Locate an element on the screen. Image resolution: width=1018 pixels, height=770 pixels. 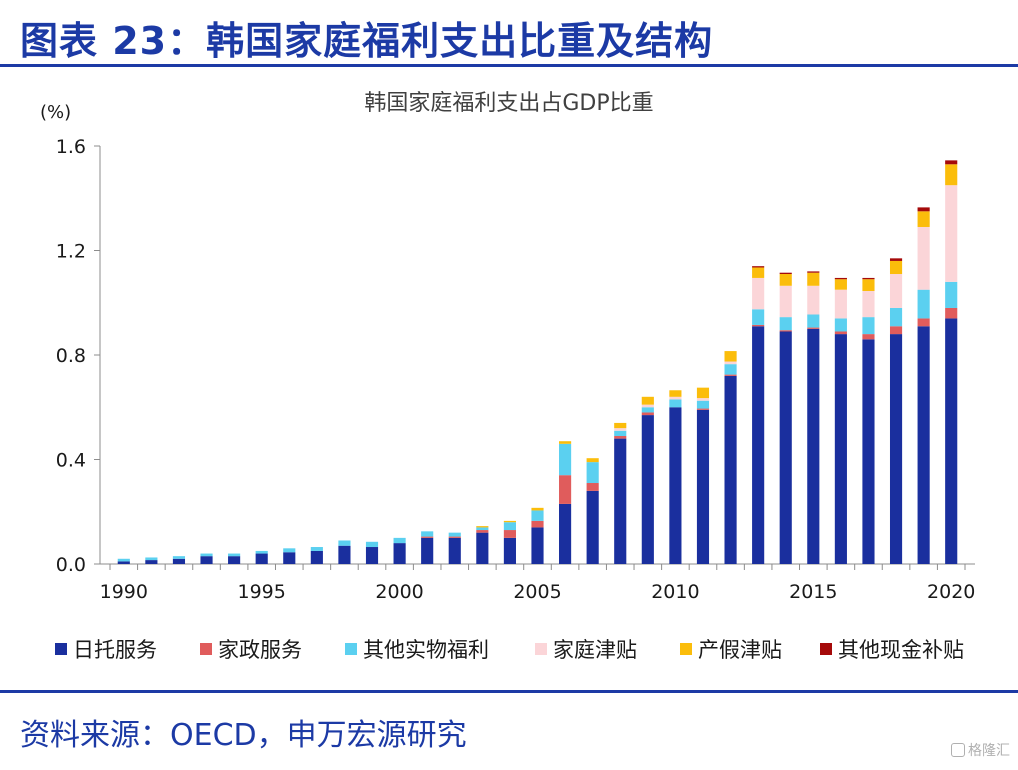
watermark-logo-icon is located at coordinates (958, 750).